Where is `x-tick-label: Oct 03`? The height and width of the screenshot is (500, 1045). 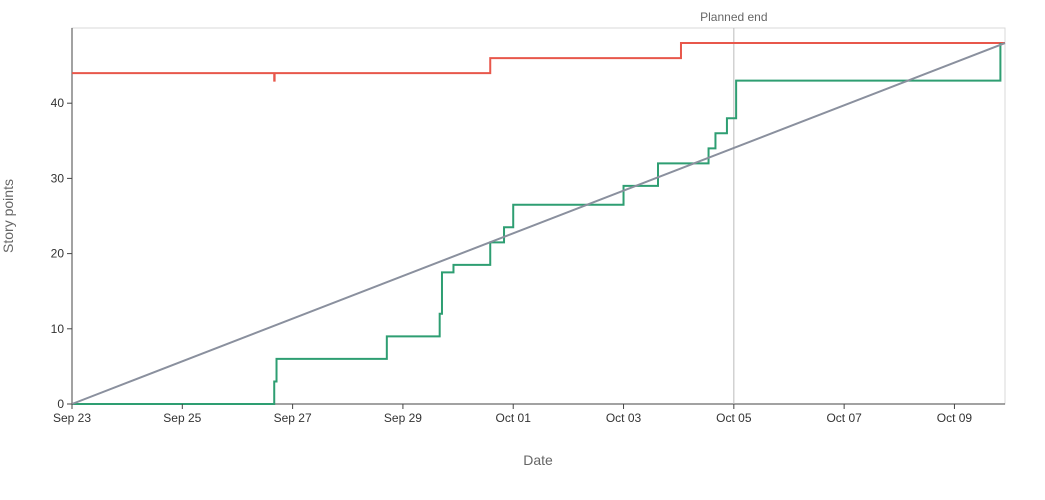 x-tick-label: Oct 03 is located at coordinates (624, 418).